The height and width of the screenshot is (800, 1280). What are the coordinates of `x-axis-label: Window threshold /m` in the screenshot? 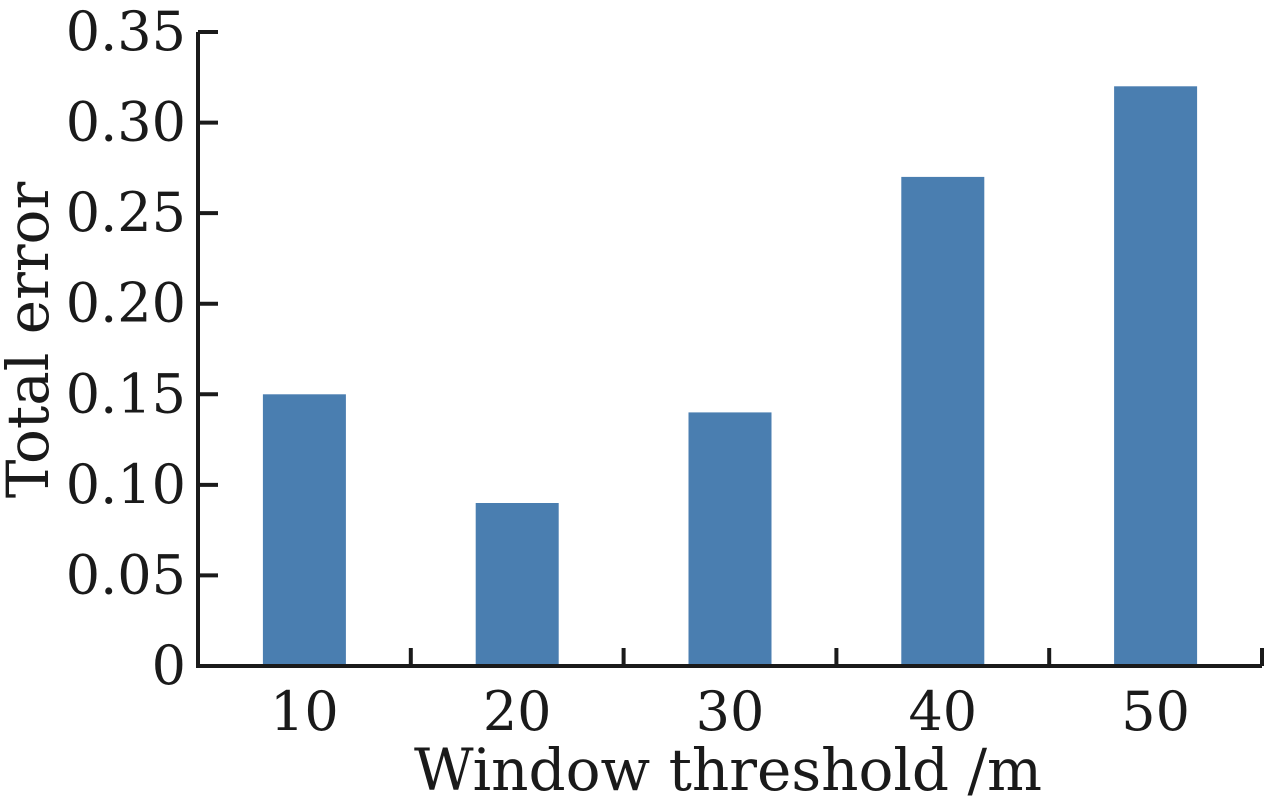 It's located at (728, 768).